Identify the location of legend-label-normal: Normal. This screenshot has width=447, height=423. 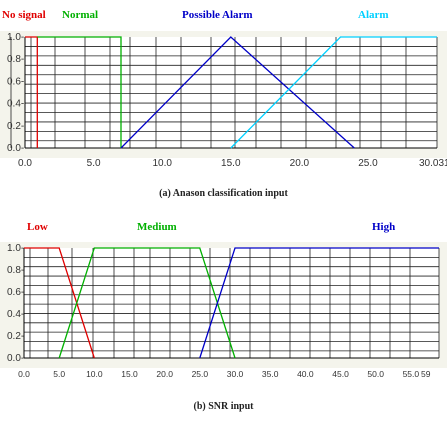
(80, 15).